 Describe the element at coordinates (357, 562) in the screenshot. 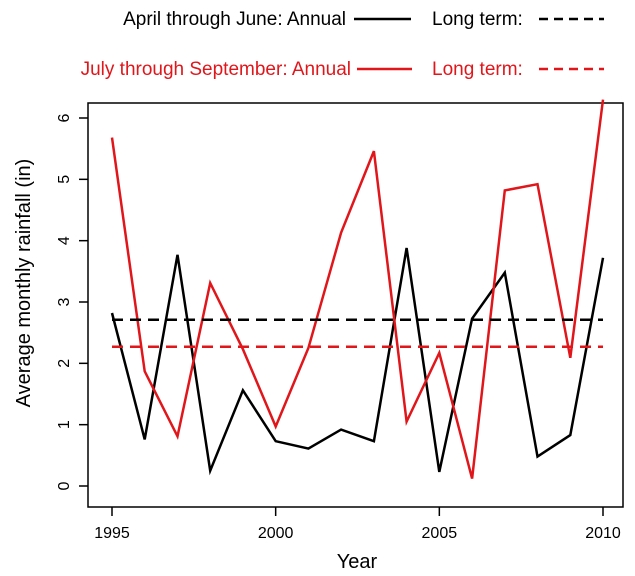

I see `x-axis-label: Year` at that location.